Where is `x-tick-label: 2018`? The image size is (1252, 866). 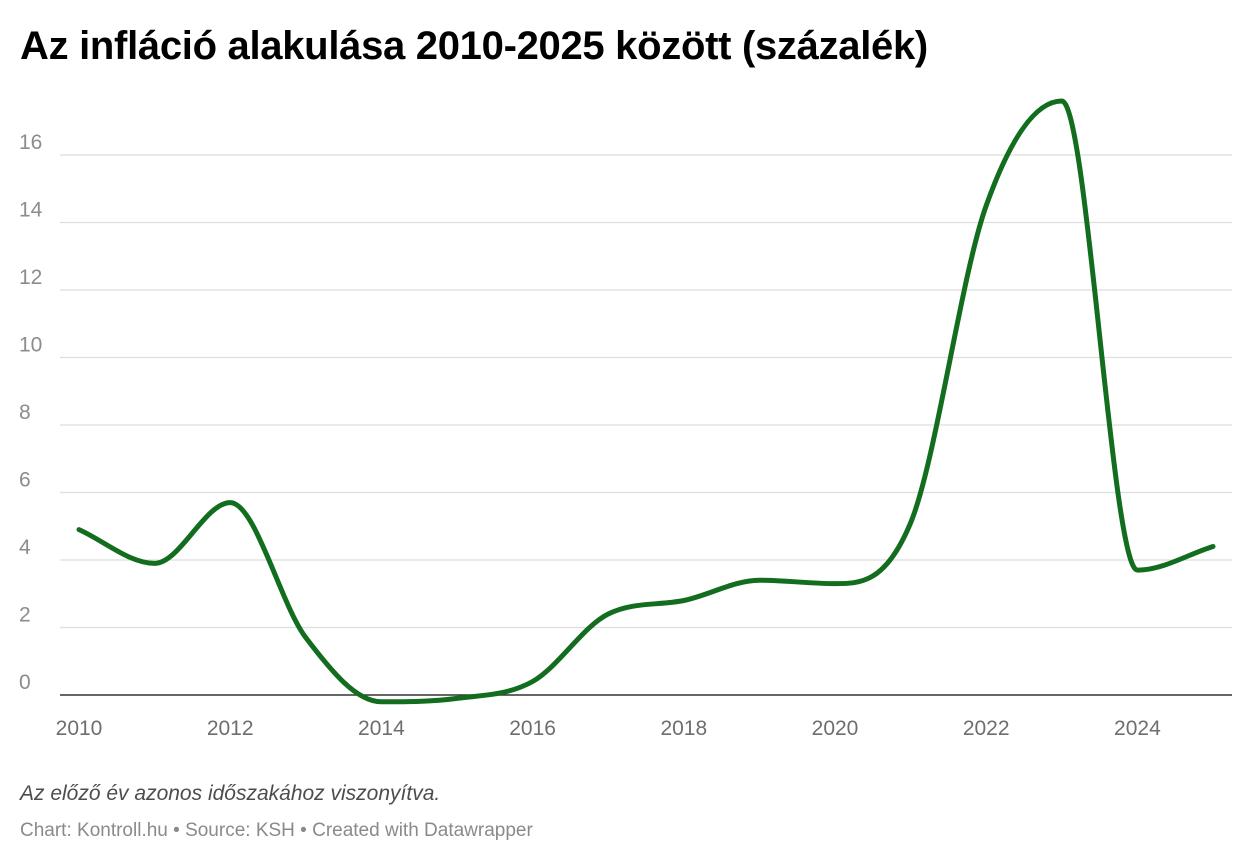 x-tick-label: 2018 is located at coordinates (683, 728).